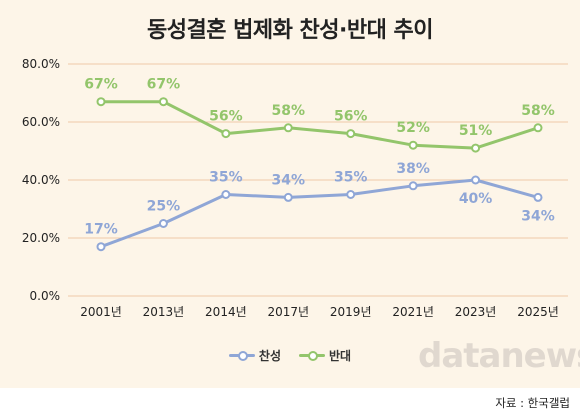 The image size is (580, 415). What do you see at coordinates (269, 355) in the screenshot?
I see `legend-label-support: 찬성` at bounding box center [269, 355].